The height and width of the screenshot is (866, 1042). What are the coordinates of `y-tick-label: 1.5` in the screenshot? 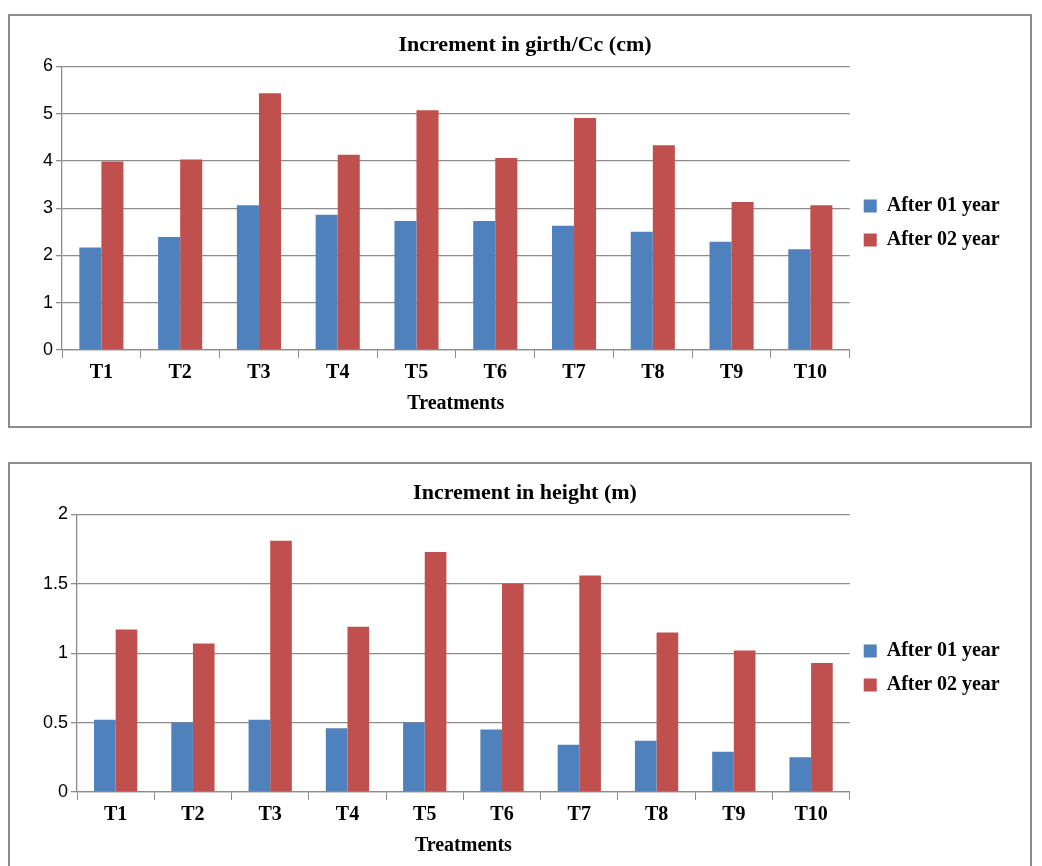 It's located at (55, 582).